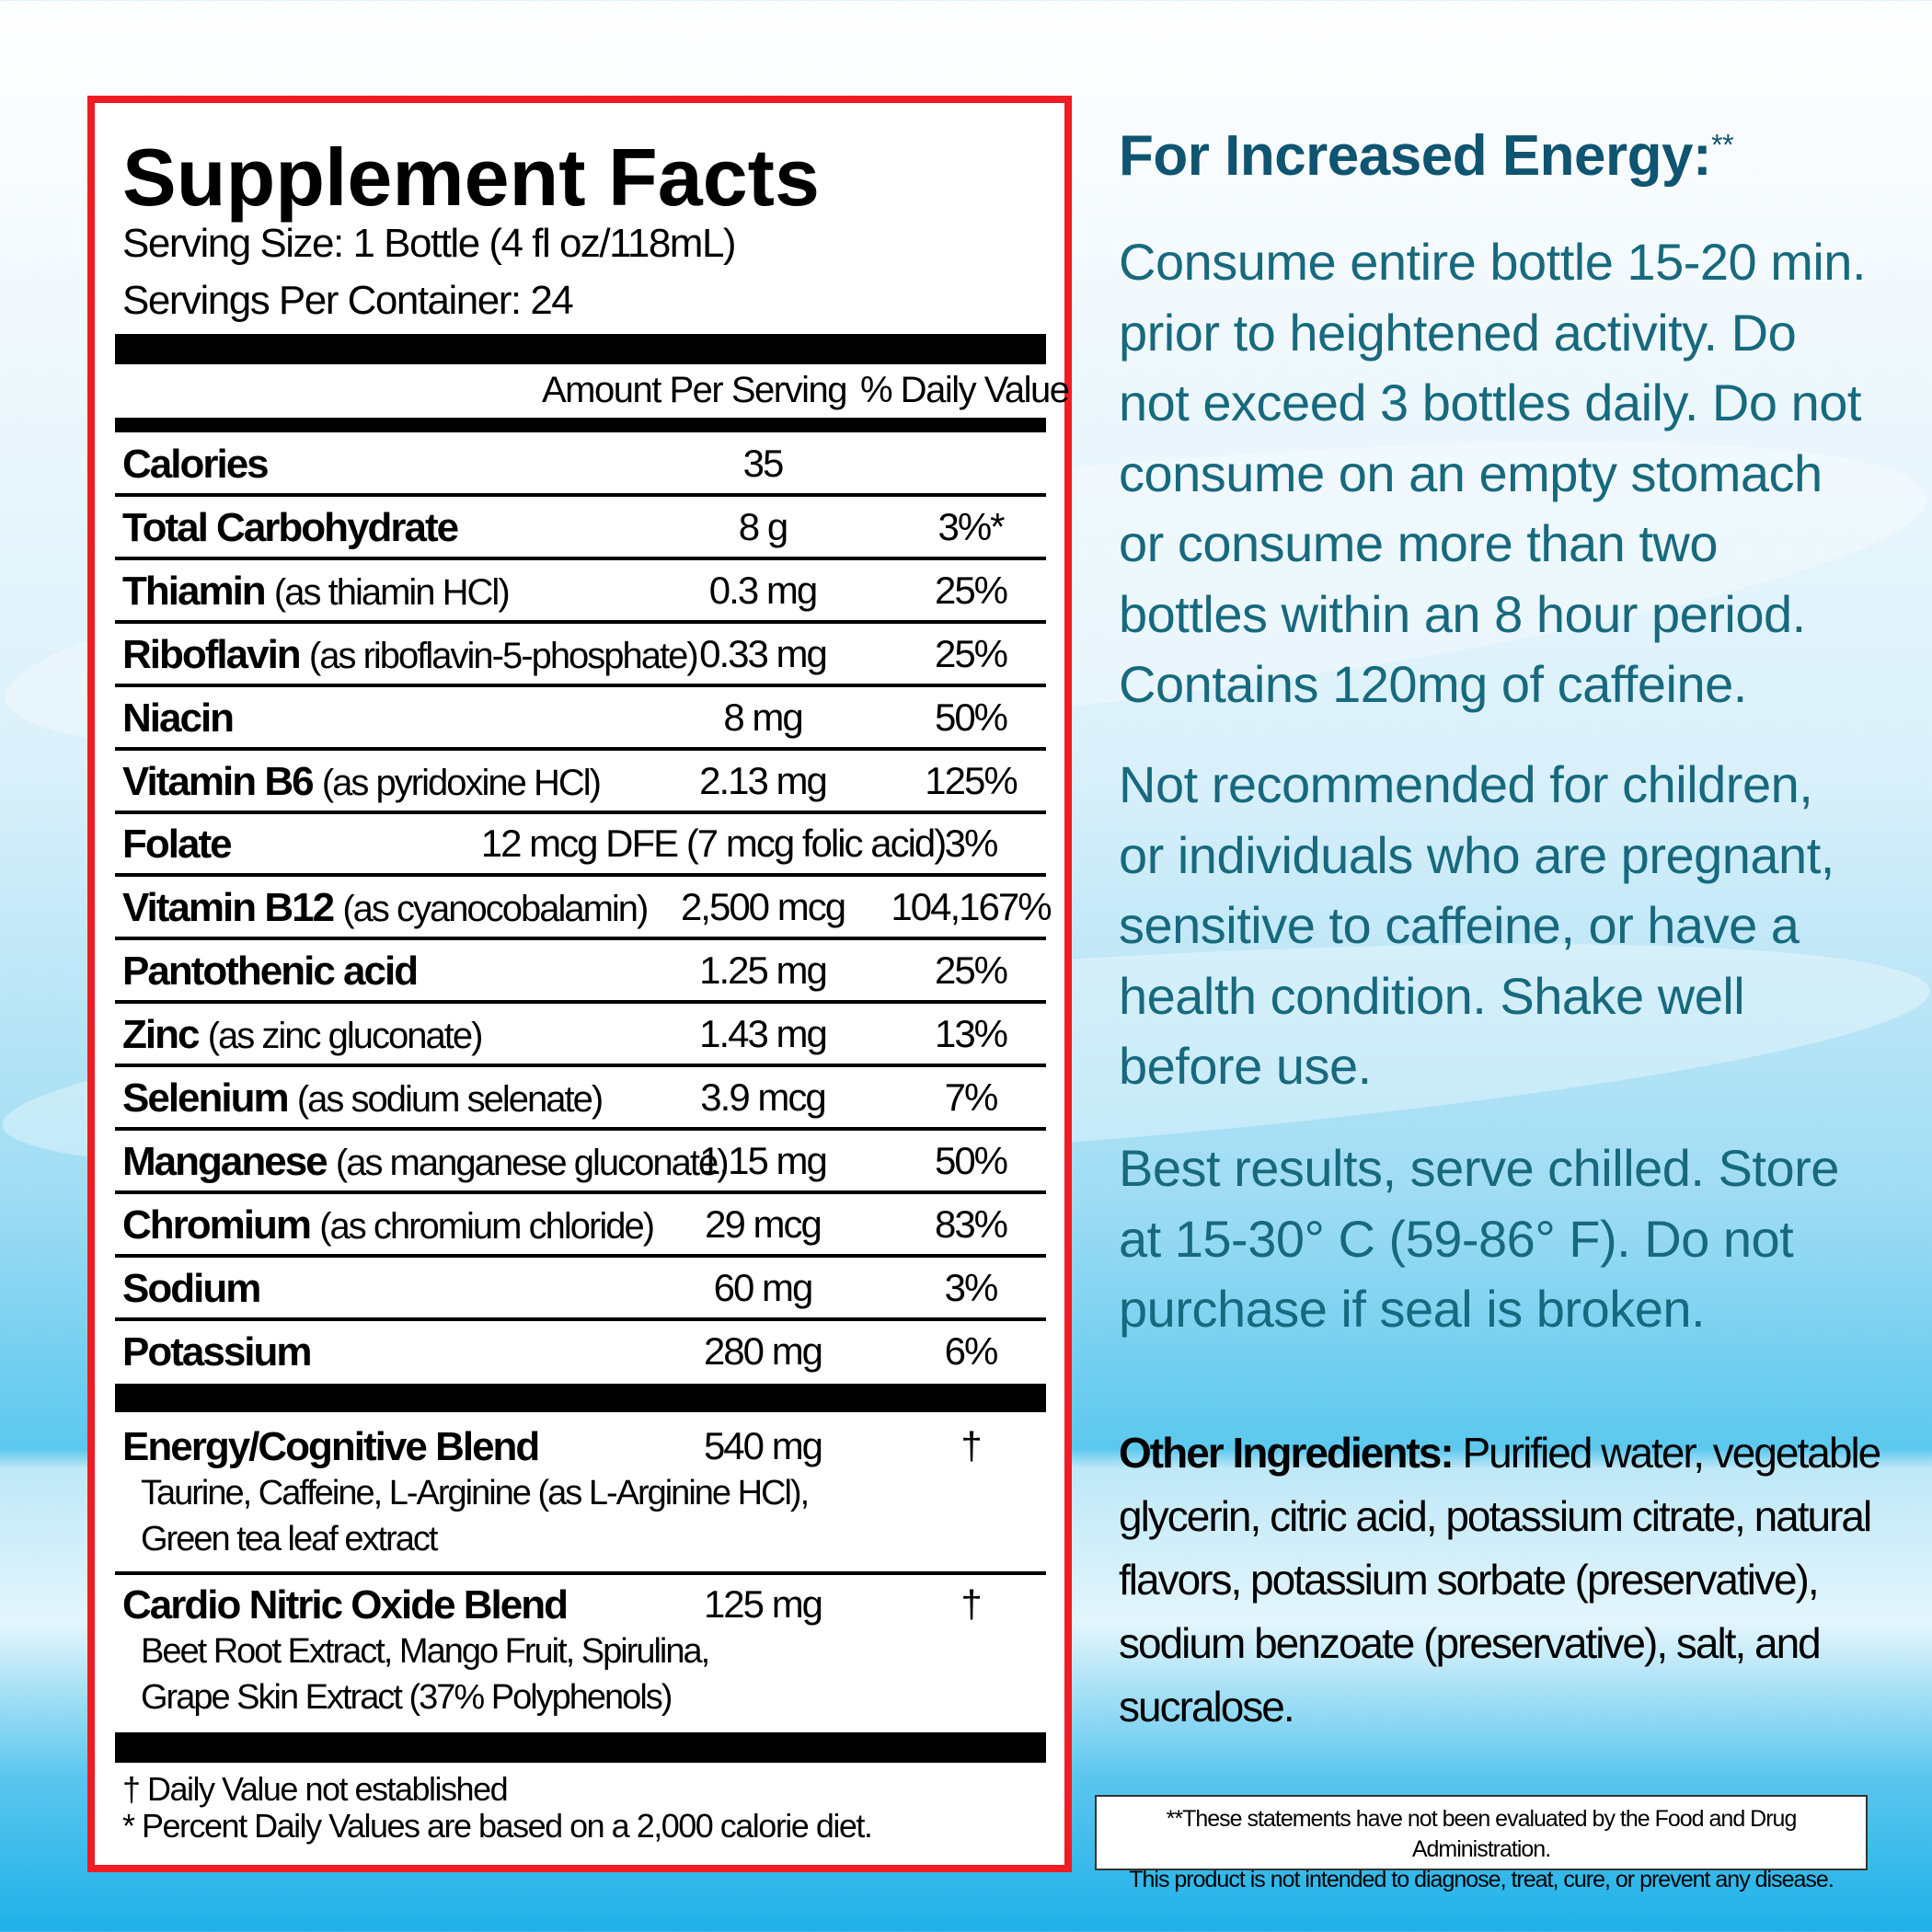 The width and height of the screenshot is (1932, 1932). Describe the element at coordinates (532, 1162) in the screenshot. I see `nutrient-source: (as manganese gluconate)` at that location.